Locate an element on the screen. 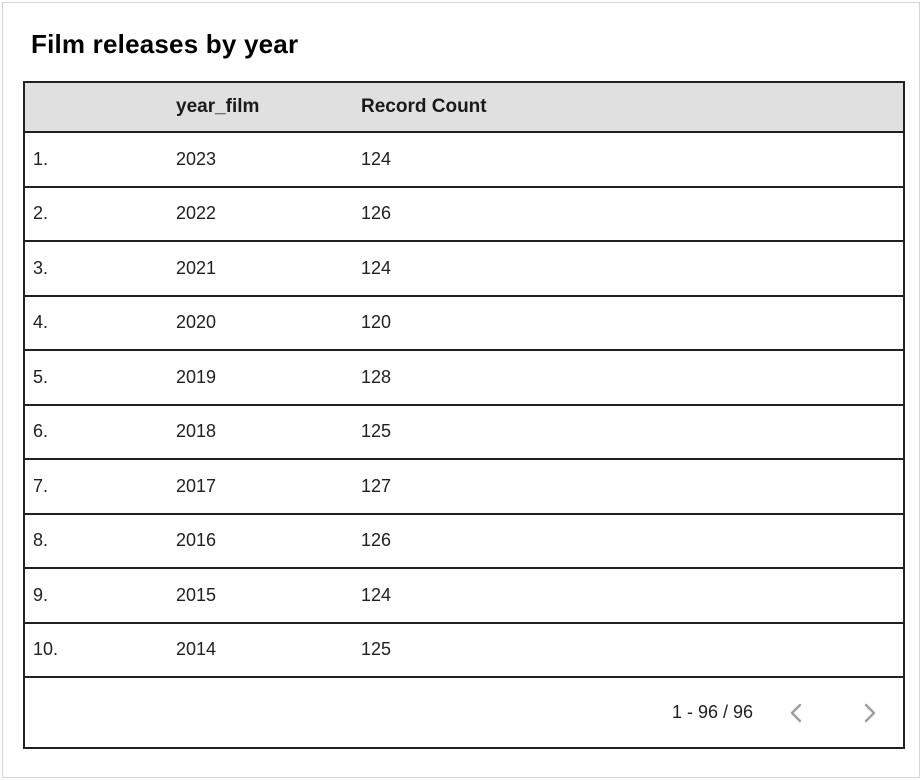 The height and width of the screenshot is (780, 922). year-film-cell: 2020 is located at coordinates (196, 322).